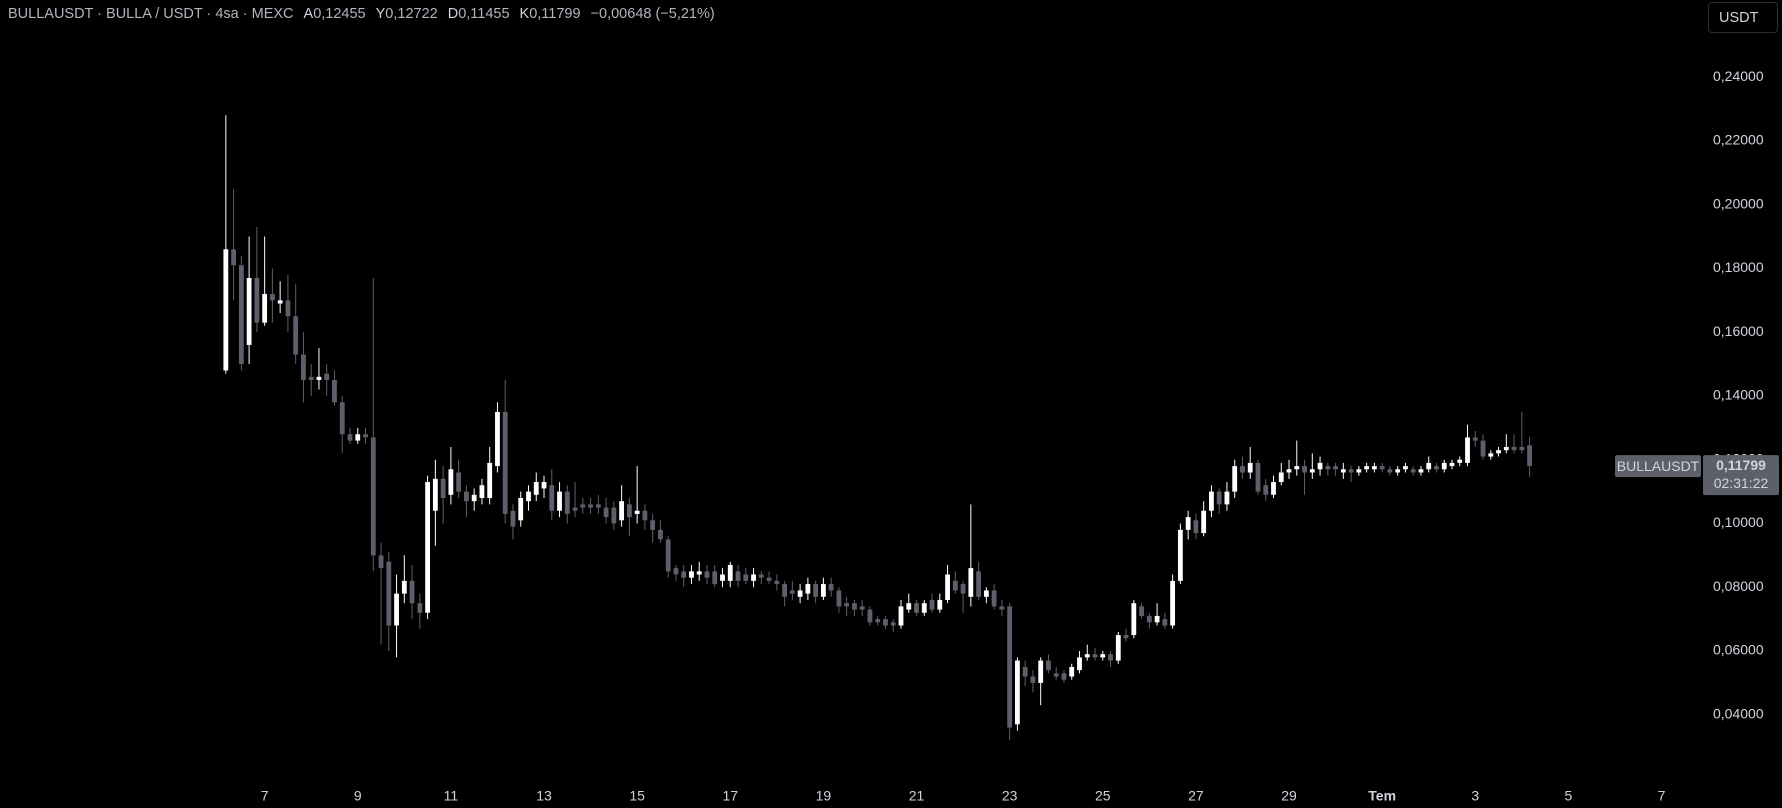 This screenshot has height=808, width=1782. Describe the element at coordinates (555, 14) in the screenshot. I see `ohlc-value: 0,11799` at that location.